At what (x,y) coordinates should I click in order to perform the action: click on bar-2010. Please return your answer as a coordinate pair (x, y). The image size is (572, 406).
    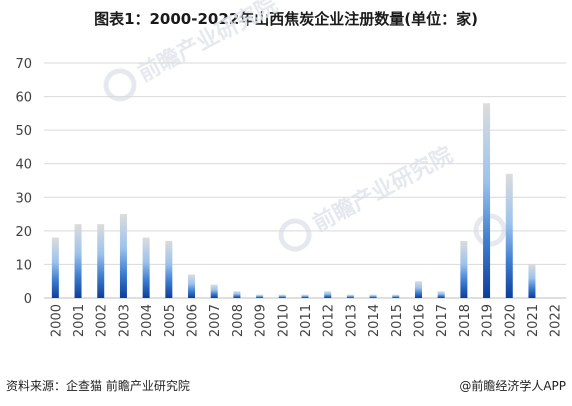
    Looking at the image, I should click on (282, 296).